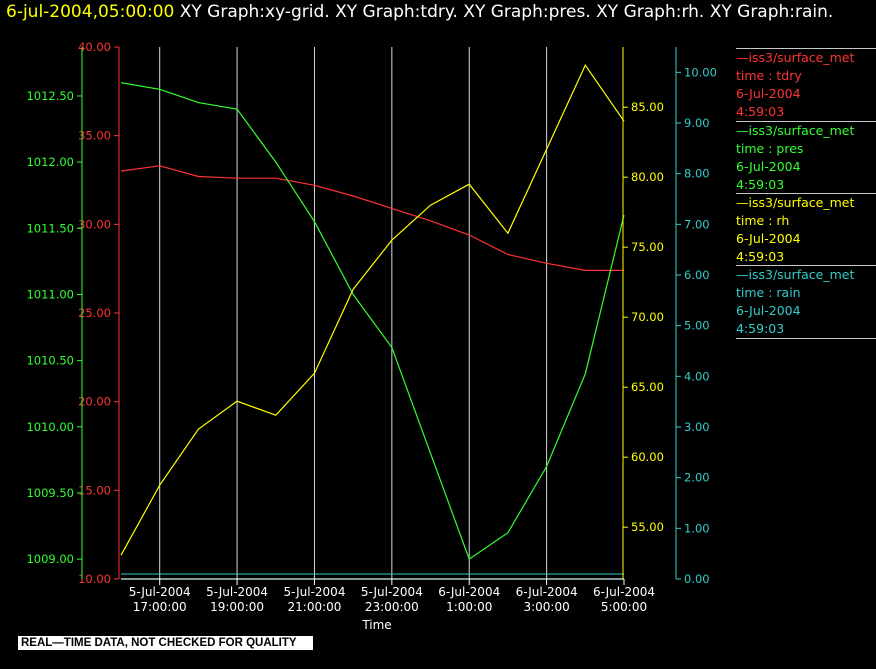 The width and height of the screenshot is (876, 669). I want to click on x-tick-label-time: 5:00:00, so click(624, 607).